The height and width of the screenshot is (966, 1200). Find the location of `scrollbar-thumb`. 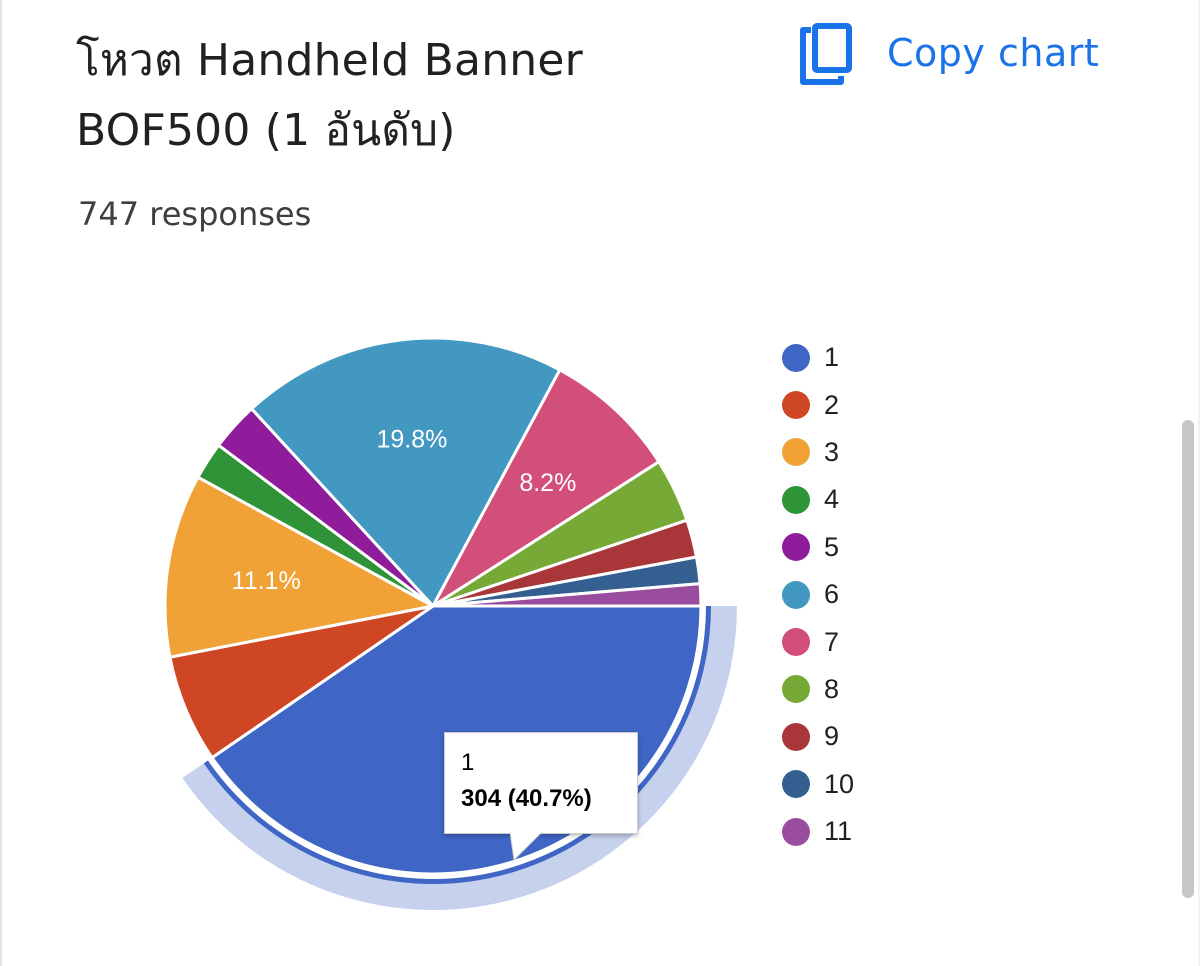

scrollbar-thumb is located at coordinates (1188, 659).